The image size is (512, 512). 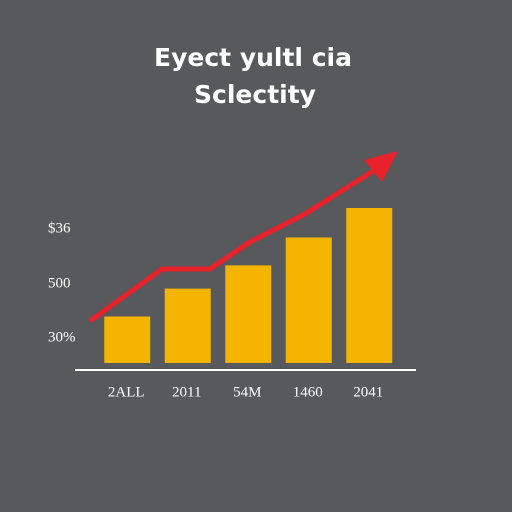 What do you see at coordinates (62, 337) in the screenshot?
I see `y-label: 30%` at bounding box center [62, 337].